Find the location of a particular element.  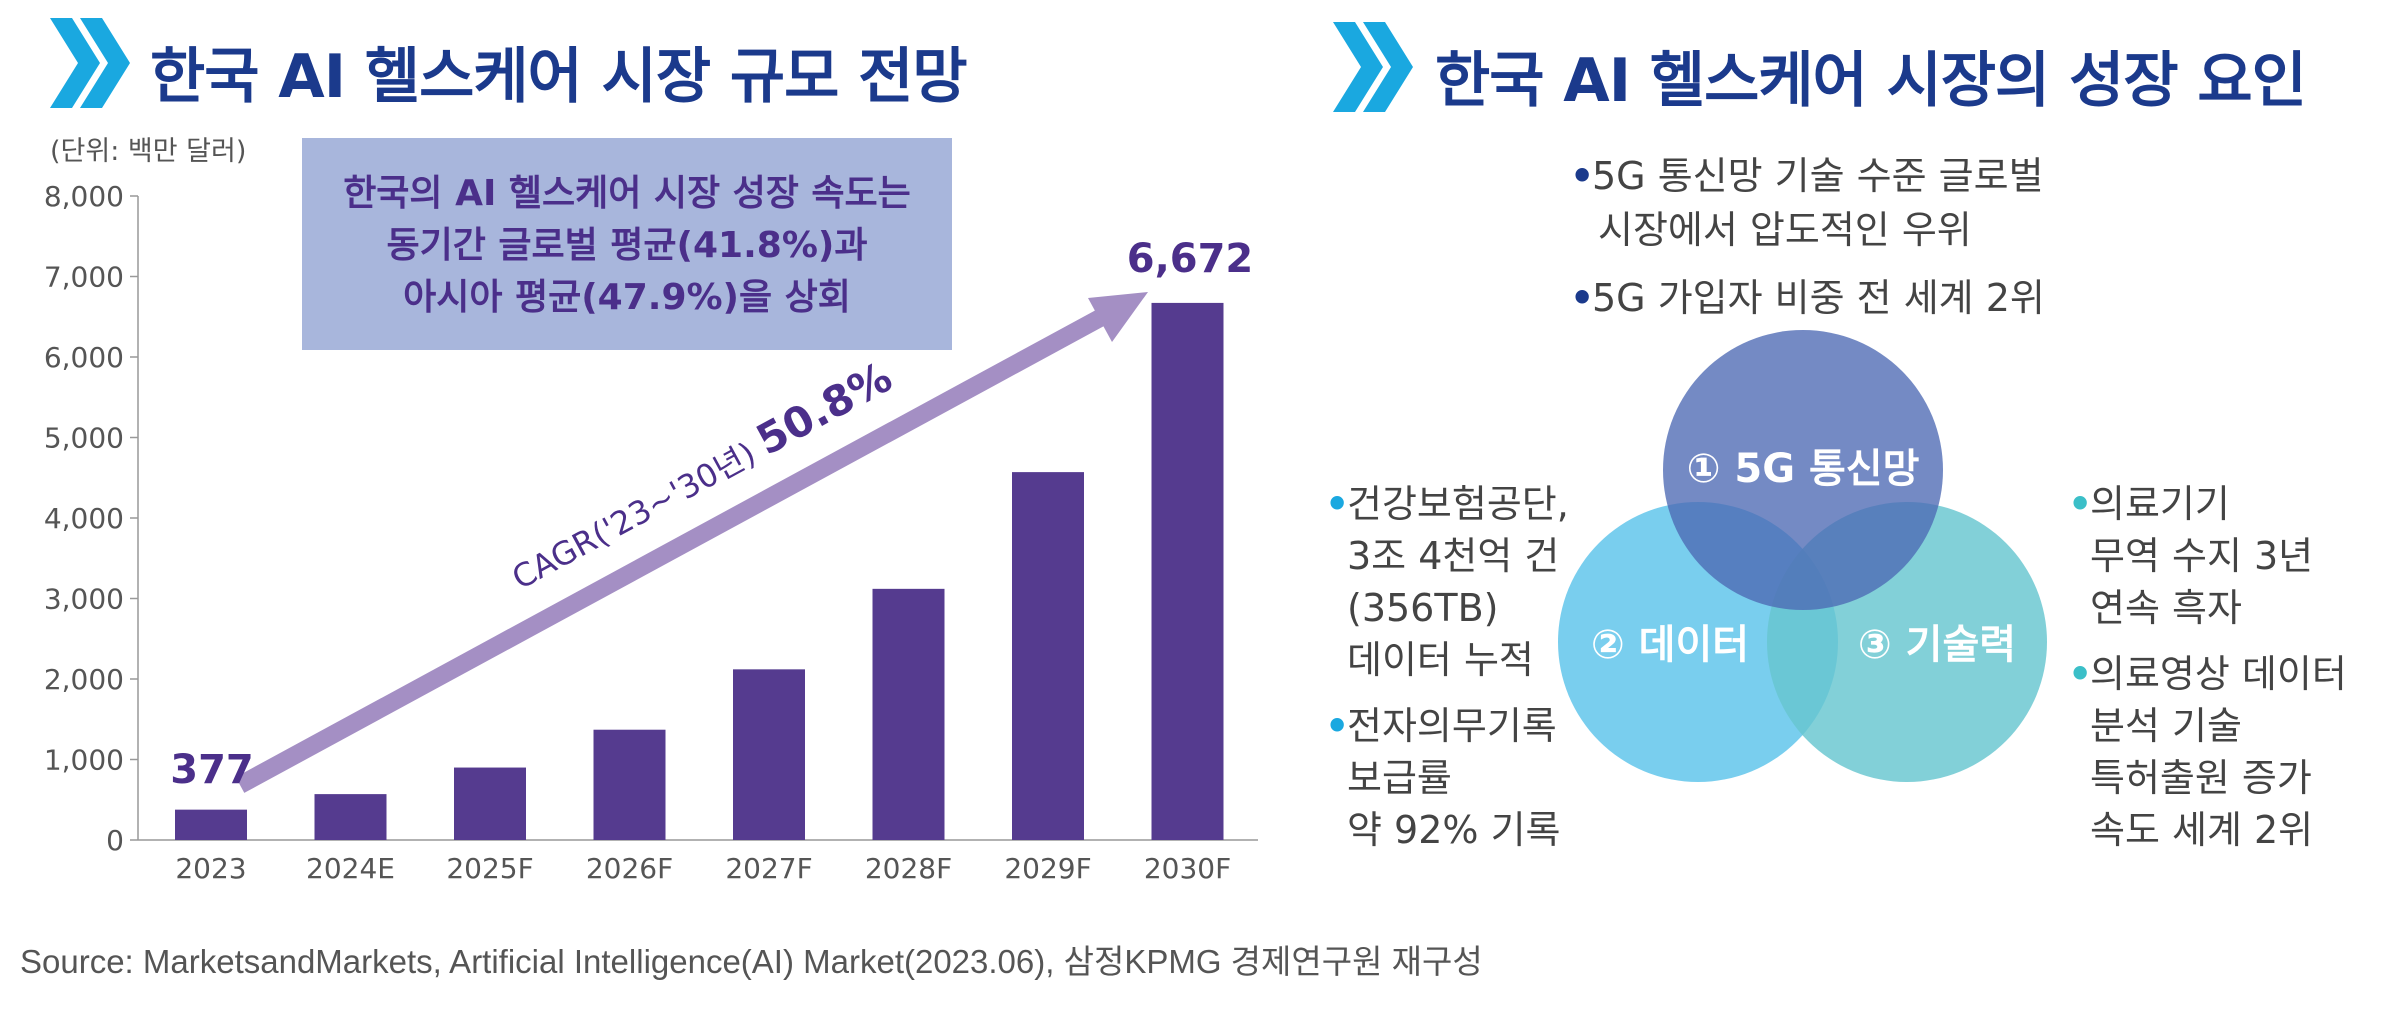

venn-label-5g: ① 5G 통신망 is located at coordinates (1803, 469).